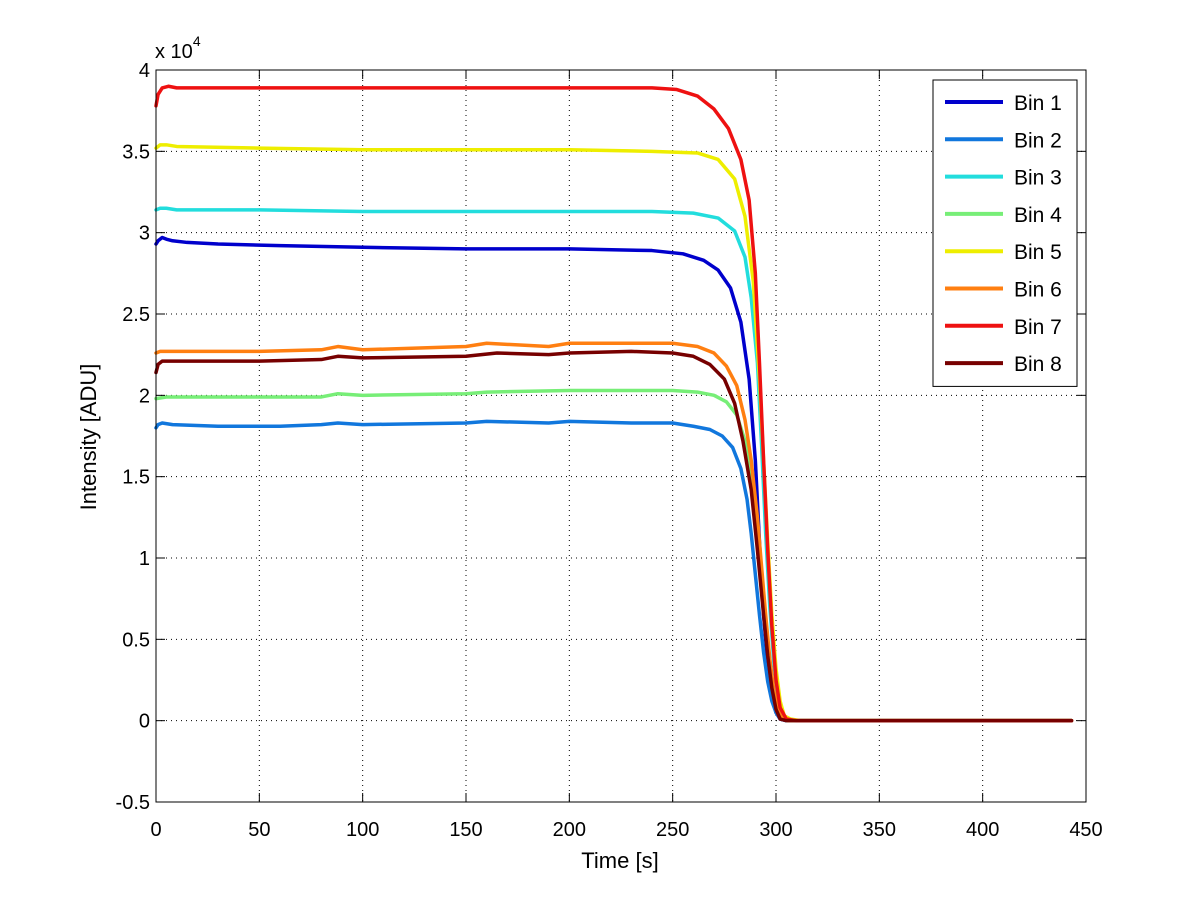 The image size is (1200, 901). Describe the element at coordinates (1038, 327) in the screenshot. I see `legend-label-bin-7: Bin 7` at that location.